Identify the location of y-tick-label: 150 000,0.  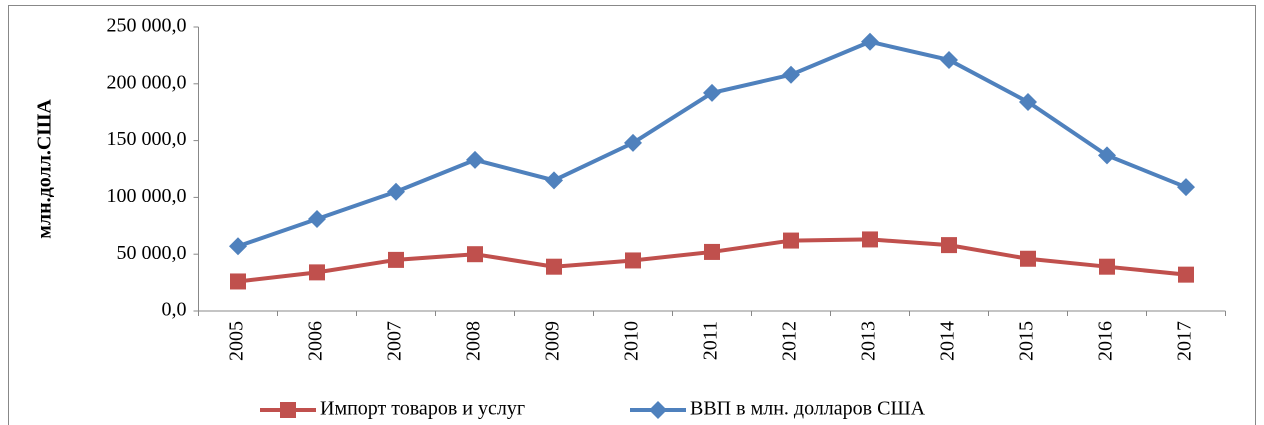
(147, 139).